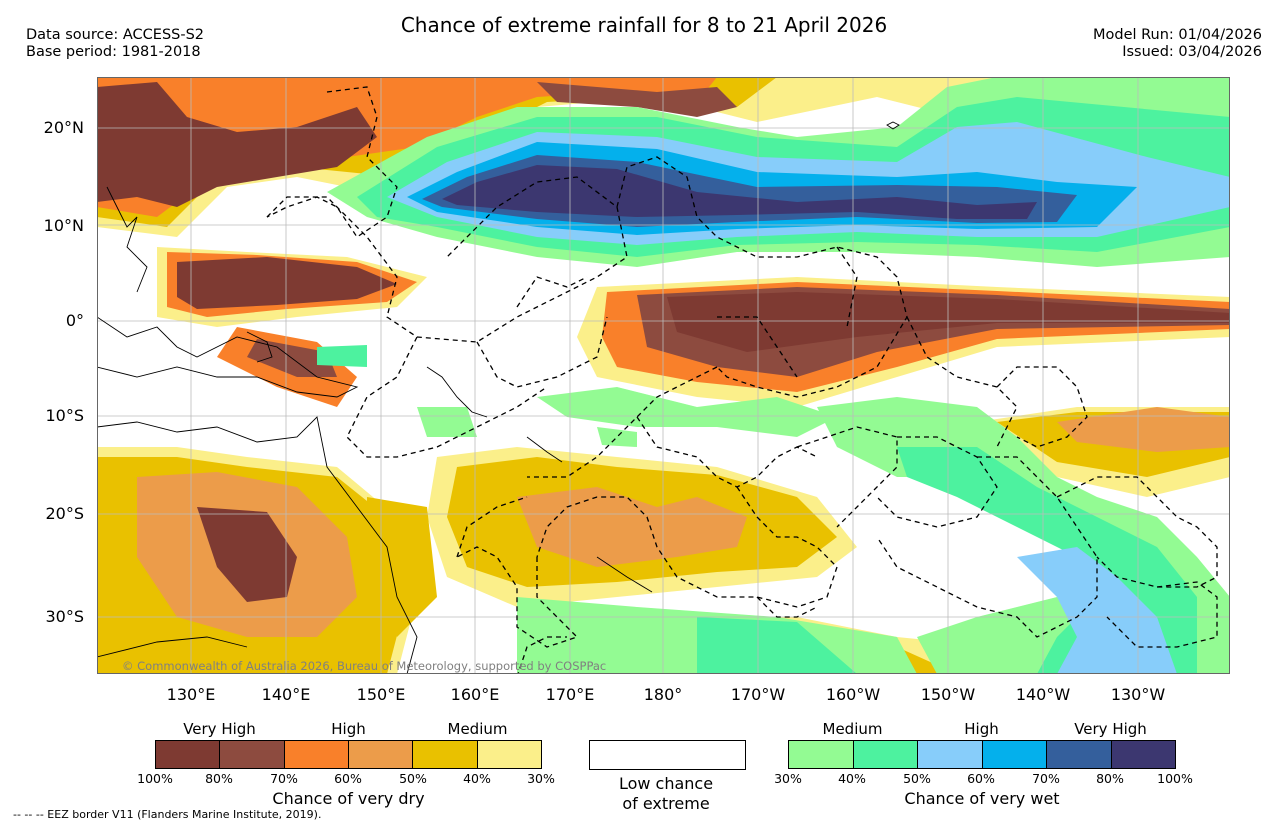 The image size is (1288, 827). What do you see at coordinates (64, 513) in the screenshot?
I see `lat-label-20s: 20°S` at bounding box center [64, 513].